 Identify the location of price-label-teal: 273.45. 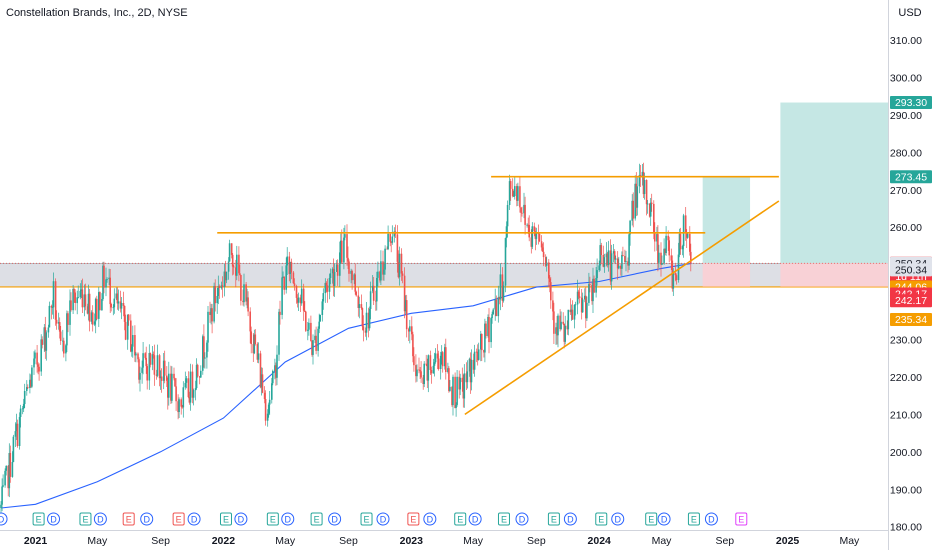
(911, 177).